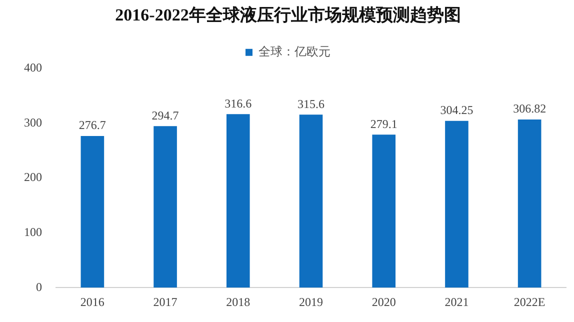 The width and height of the screenshot is (574, 322). What do you see at coordinates (33, 231) in the screenshot?
I see `y-tick-label: 100` at bounding box center [33, 231].